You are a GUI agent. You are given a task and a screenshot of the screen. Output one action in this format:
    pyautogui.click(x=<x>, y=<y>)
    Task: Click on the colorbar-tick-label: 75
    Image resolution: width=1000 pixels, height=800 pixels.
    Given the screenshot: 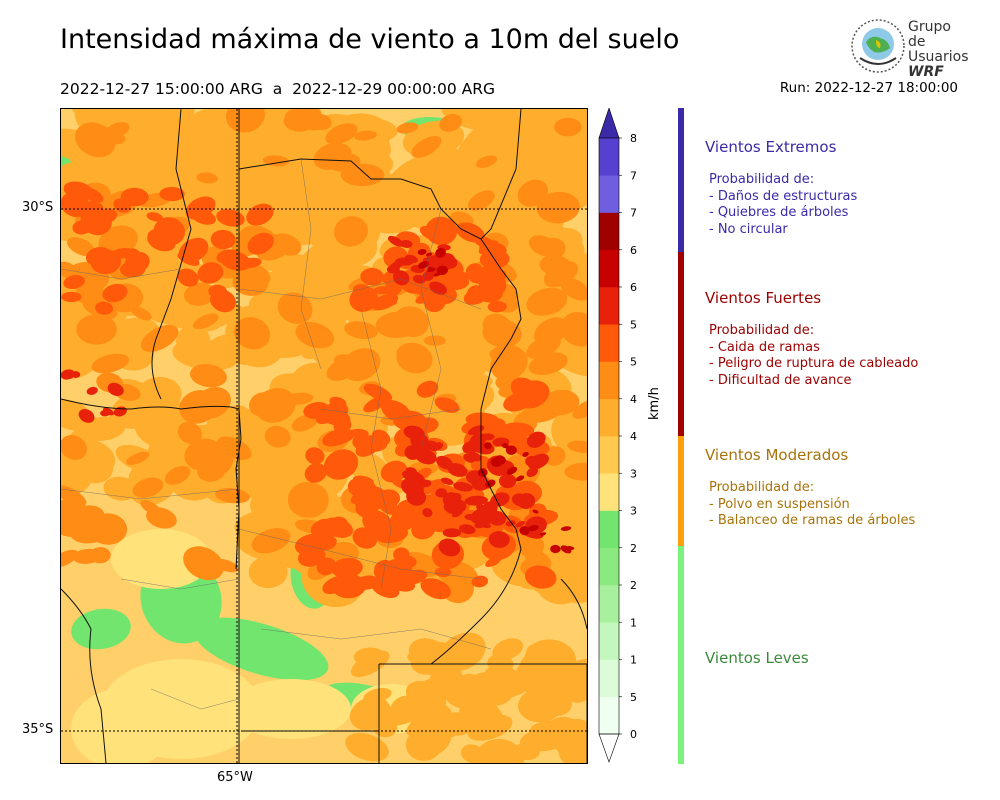 What is the action you would take?
    pyautogui.click(x=633, y=175)
    